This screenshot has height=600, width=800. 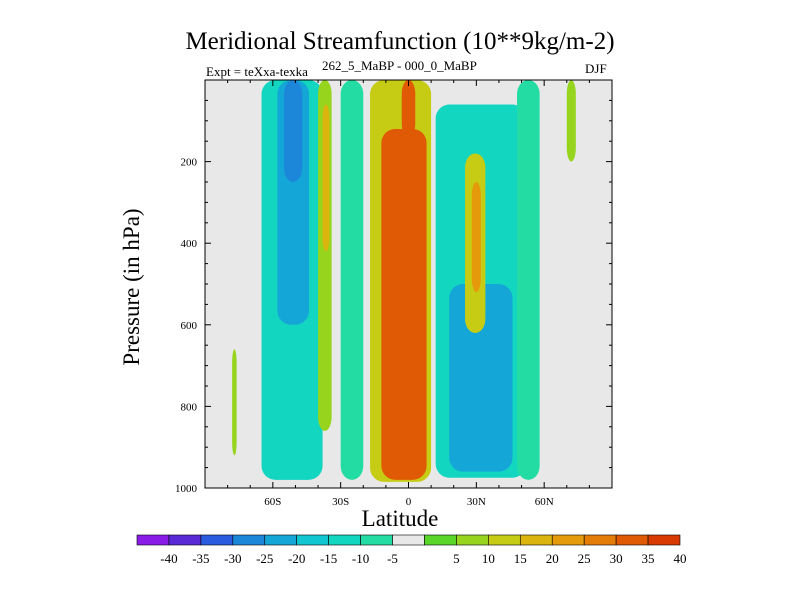 I want to click on y-tick-label-800: 800, so click(x=189, y=407).